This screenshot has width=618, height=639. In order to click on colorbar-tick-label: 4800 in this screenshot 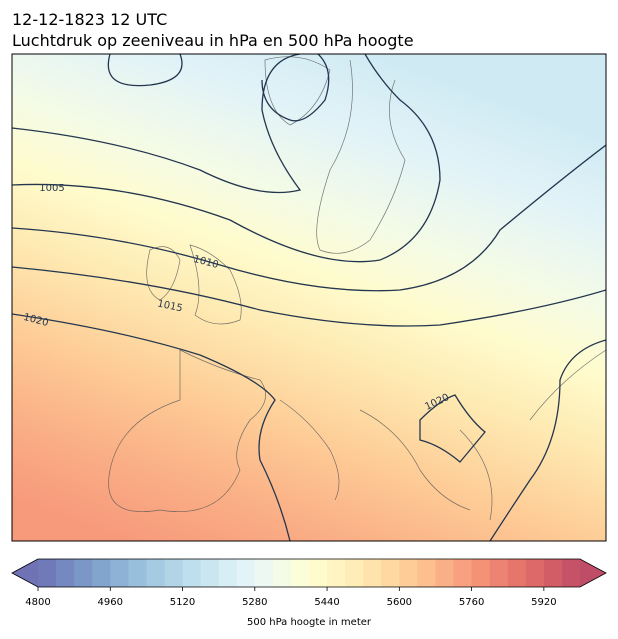, I will do `click(37, 602)`.